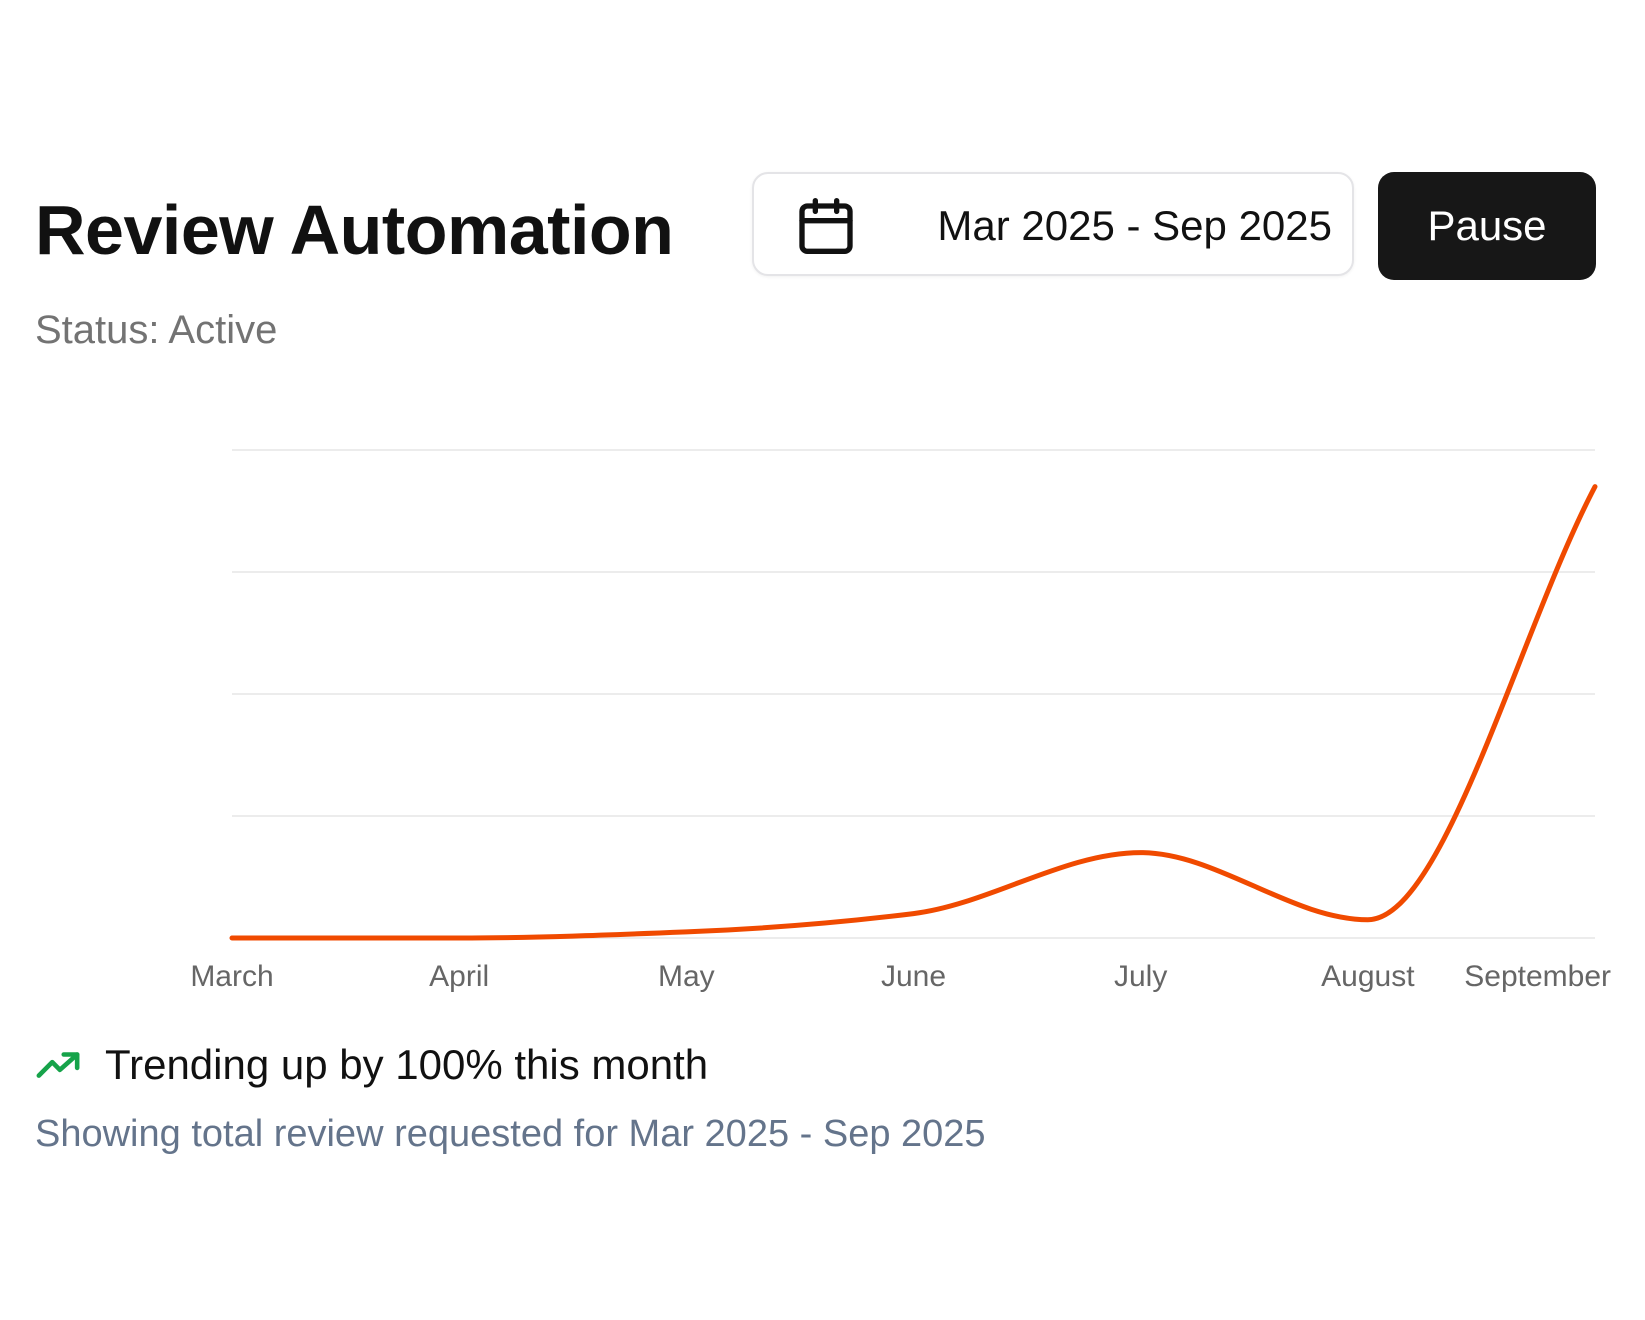 This screenshot has height=1320, width=1645. I want to click on trend-text: Trending up by 100% this month, so click(407, 1064).